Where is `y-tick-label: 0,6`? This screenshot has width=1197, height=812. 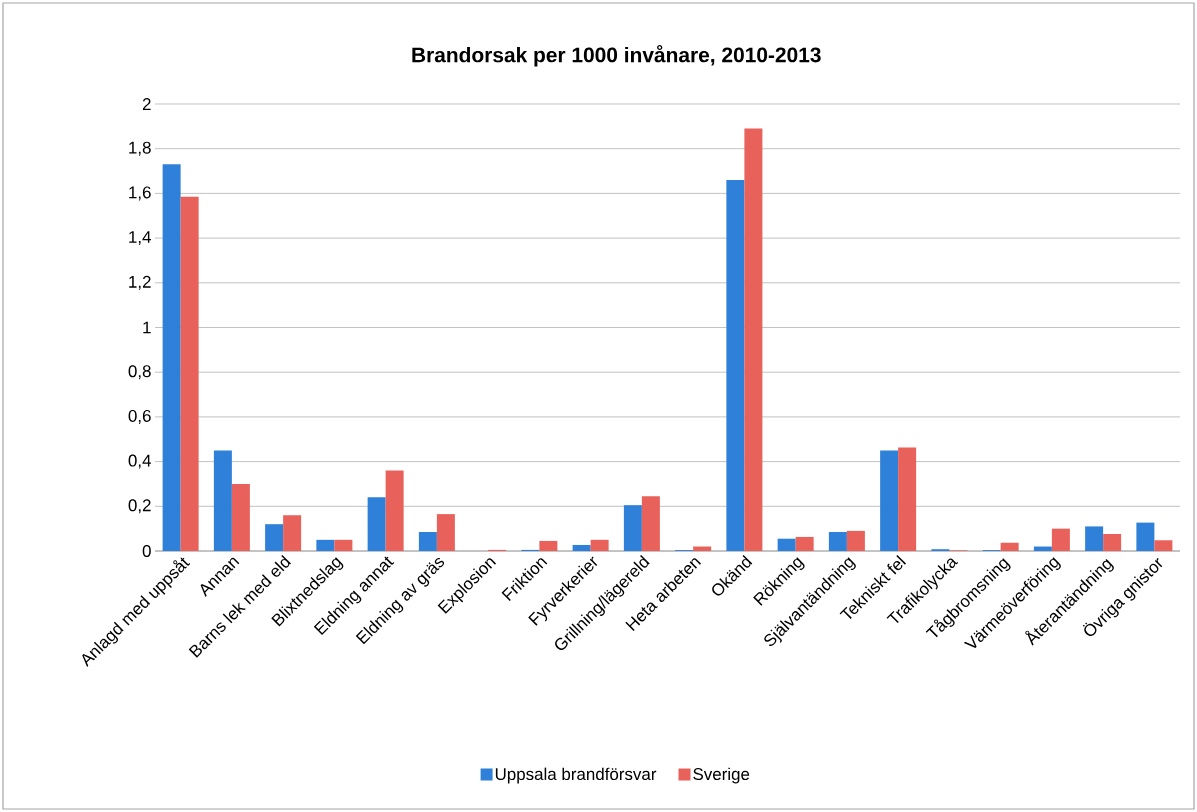
y-tick-label: 0,6 is located at coordinates (139, 416).